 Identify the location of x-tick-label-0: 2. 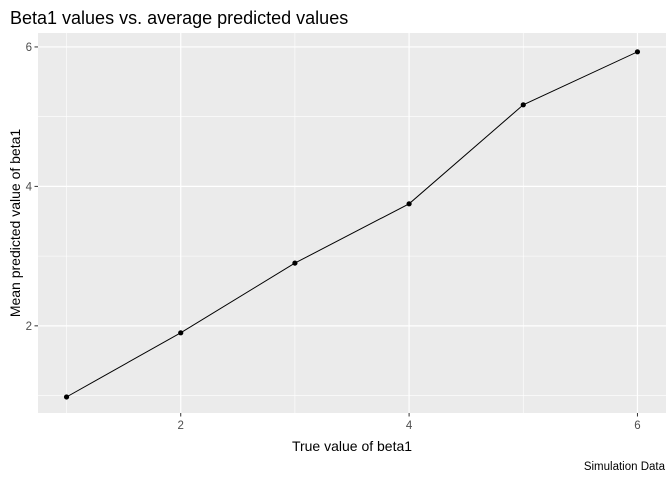
(181, 426).